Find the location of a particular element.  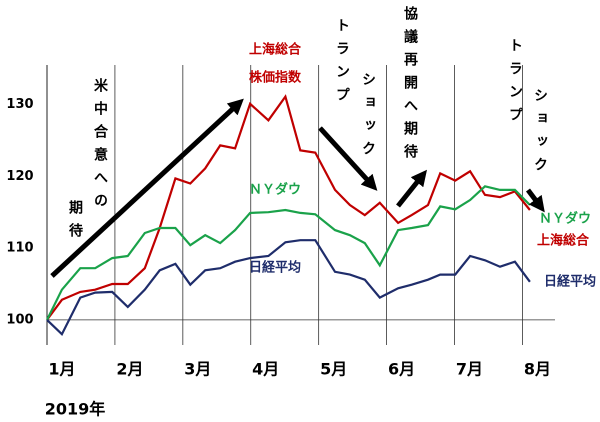

inline-label: ＮＹダウ is located at coordinates (275, 190).